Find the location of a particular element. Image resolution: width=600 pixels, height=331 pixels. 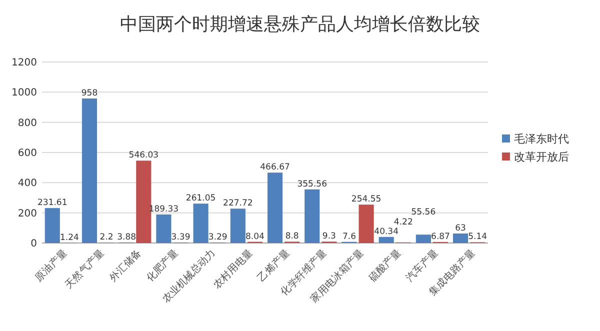

data-label: 8.04 is located at coordinates (255, 237).